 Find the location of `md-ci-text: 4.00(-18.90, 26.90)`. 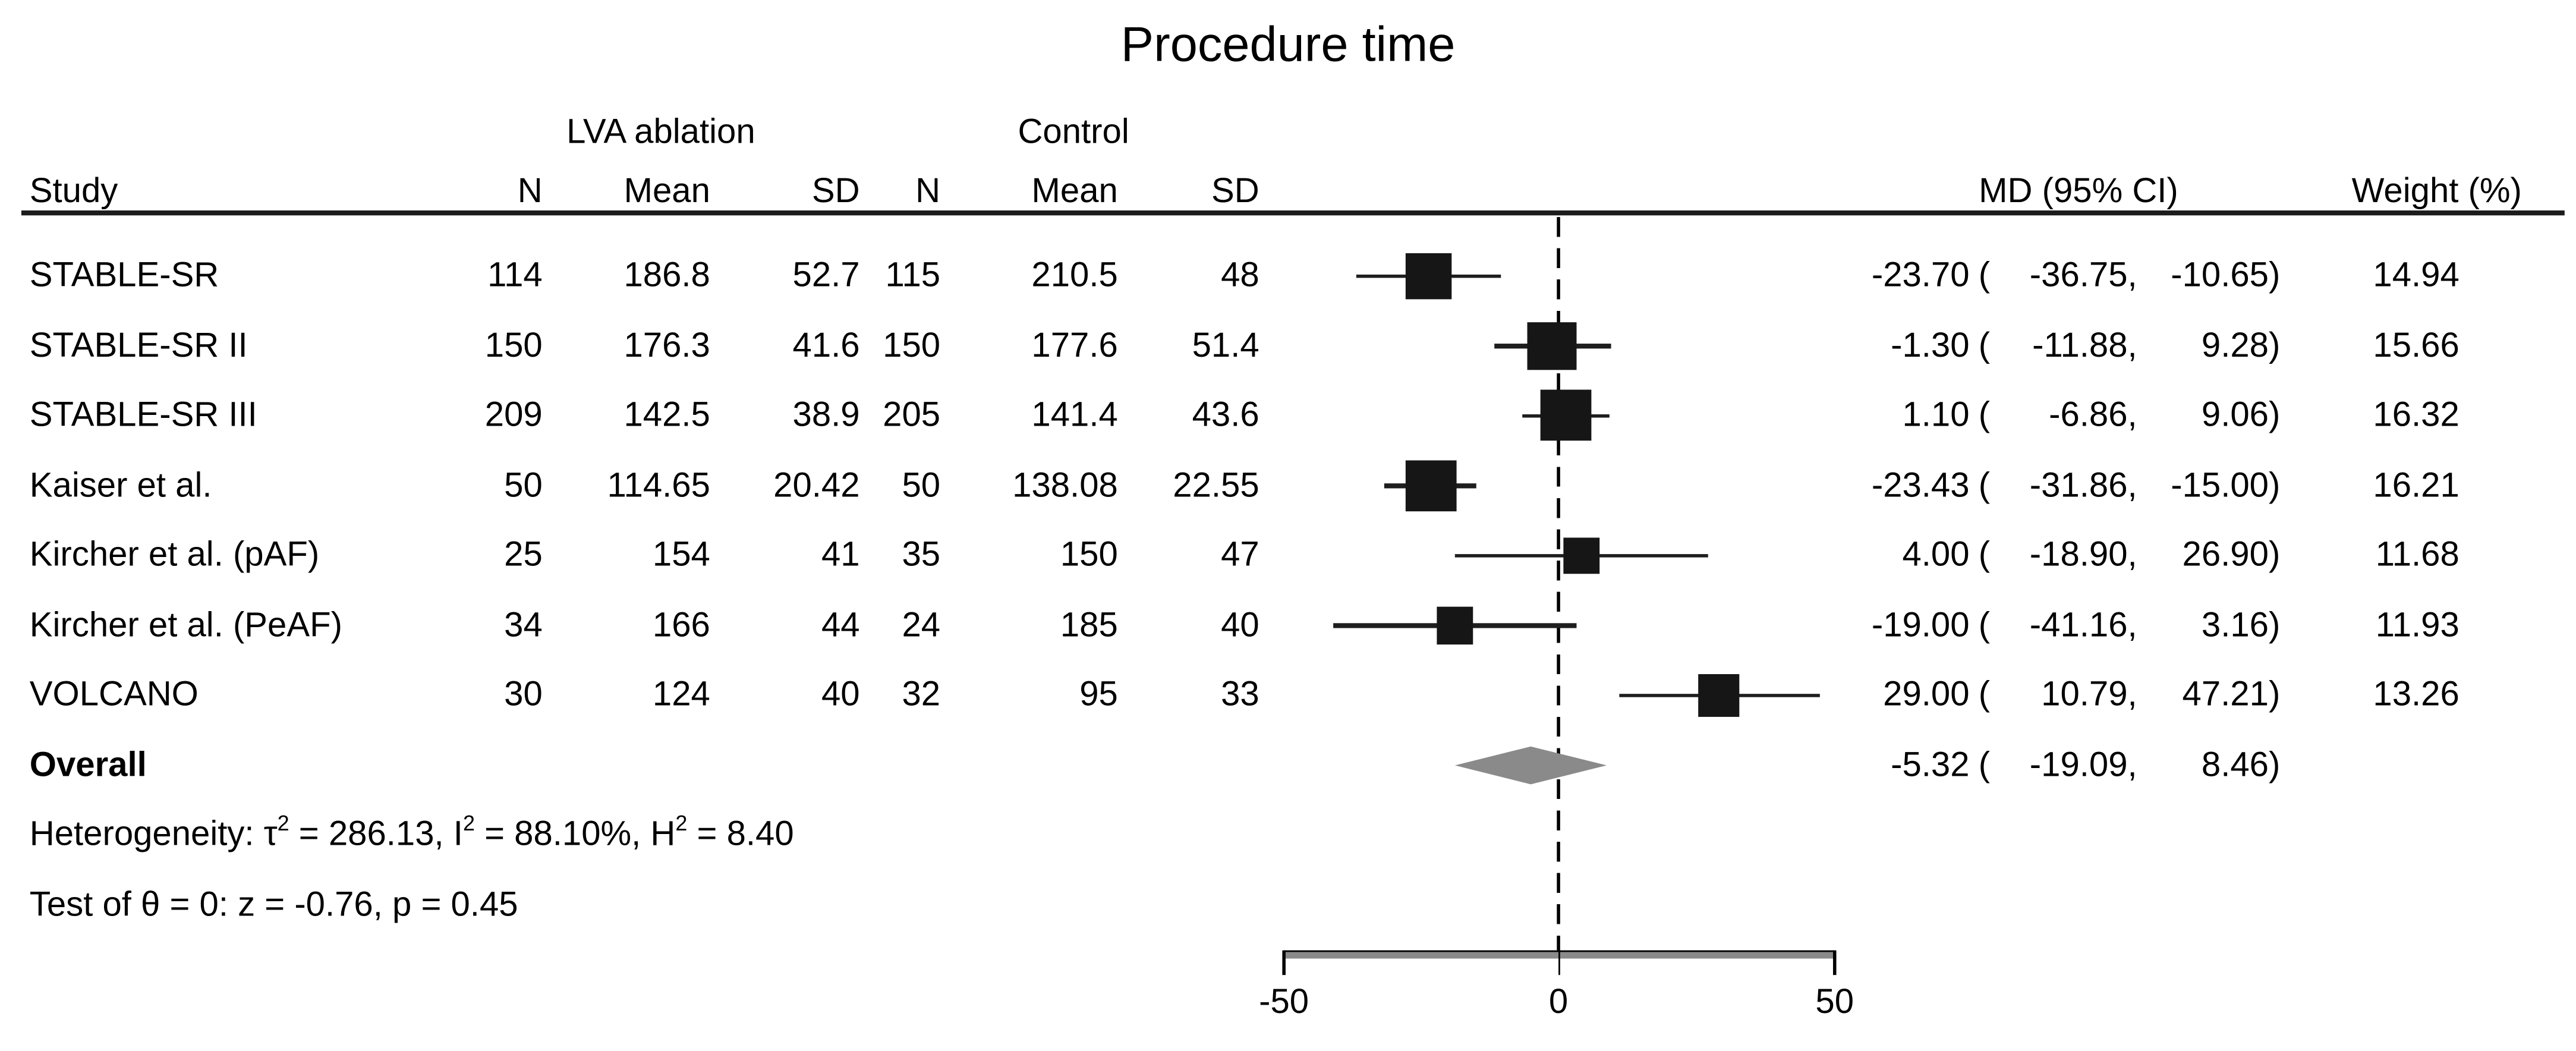

md-ci-text: 4.00(-18.90, 26.90) is located at coordinates (2069, 555).